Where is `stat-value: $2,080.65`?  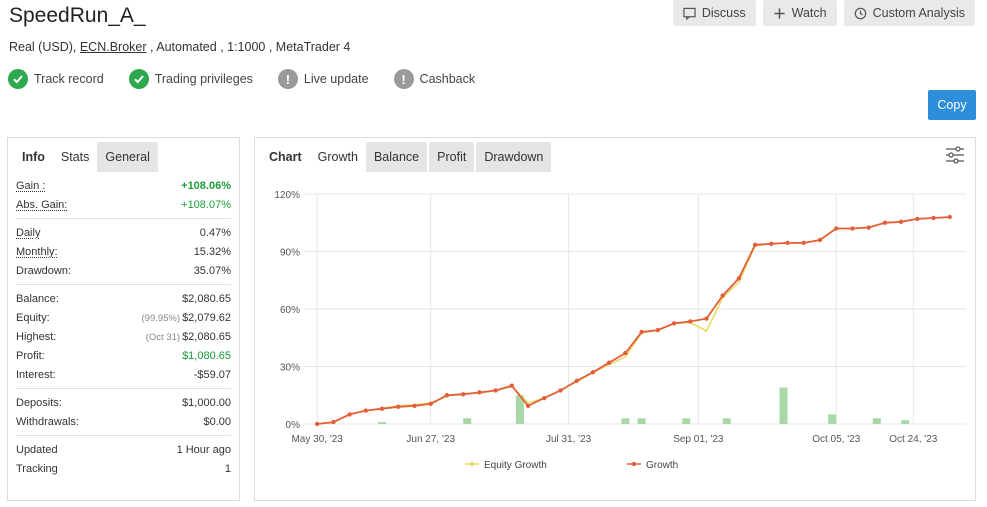 stat-value: $2,080.65 is located at coordinates (206, 298).